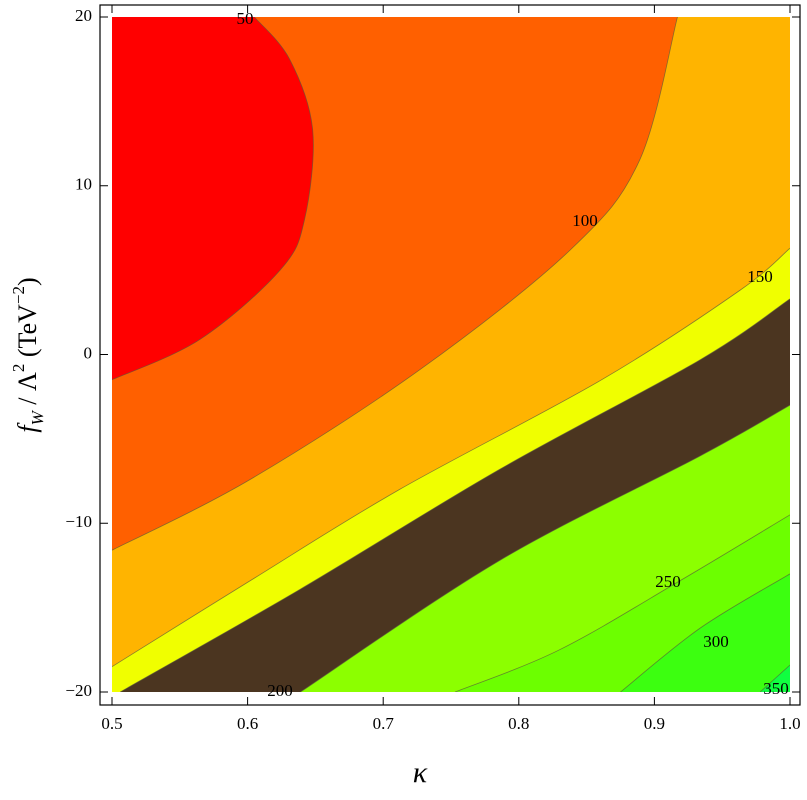 The height and width of the screenshot is (800, 807). Describe the element at coordinates (27, 334) in the screenshot. I see `y-label-part: (TeV` at that location.